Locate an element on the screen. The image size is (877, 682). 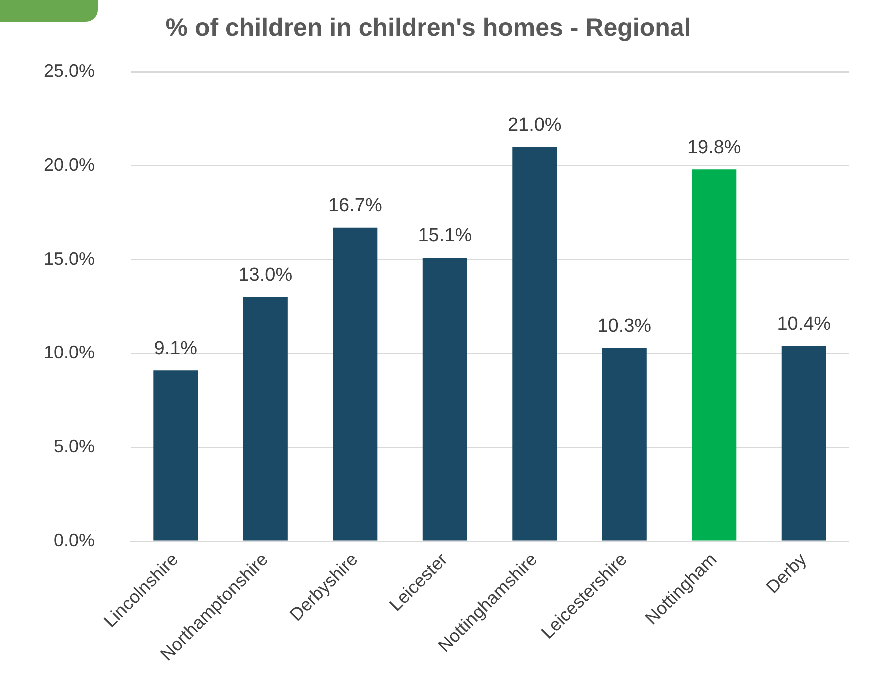
y-tick-label: 0.0% is located at coordinates (75, 540).